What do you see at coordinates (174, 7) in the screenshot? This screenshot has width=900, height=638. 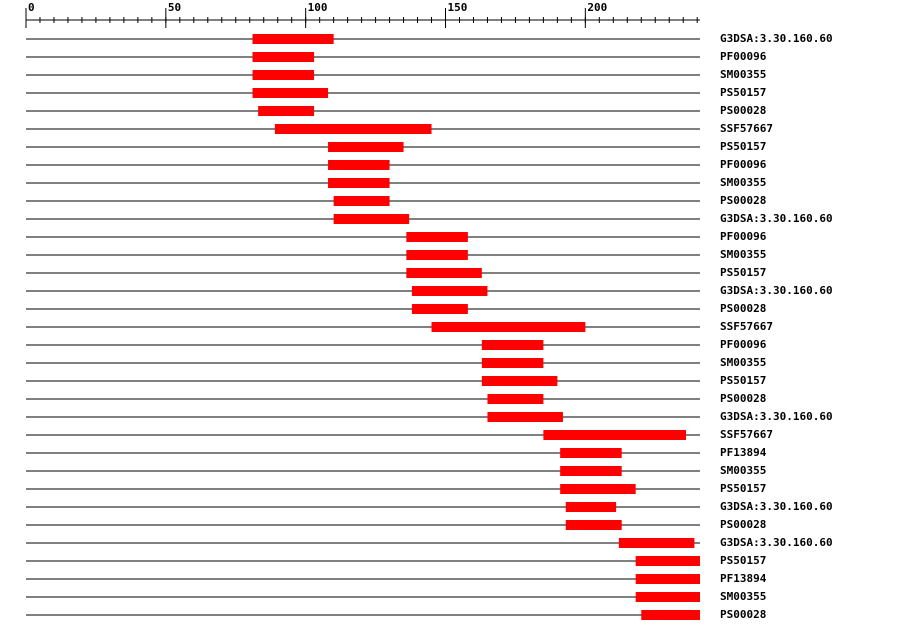 I see `x-tick-label: 50` at bounding box center [174, 7].